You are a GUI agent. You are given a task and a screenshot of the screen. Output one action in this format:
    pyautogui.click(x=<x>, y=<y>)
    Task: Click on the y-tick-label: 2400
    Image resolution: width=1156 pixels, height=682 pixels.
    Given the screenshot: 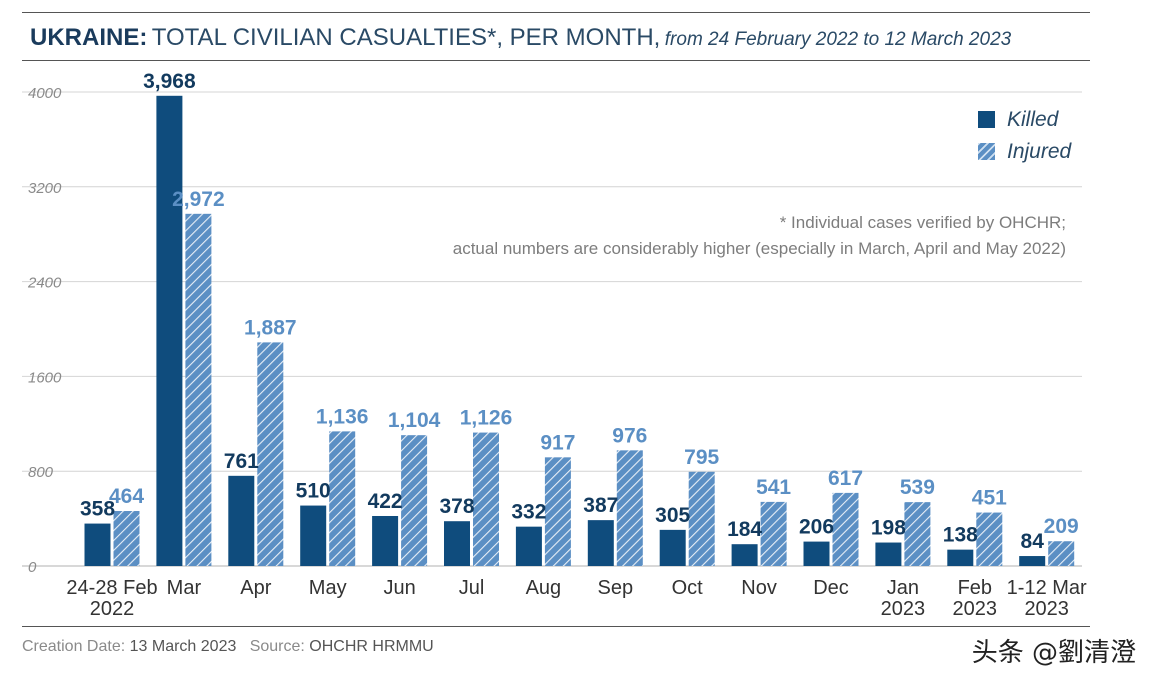 What is the action you would take?
    pyautogui.click(x=44, y=283)
    